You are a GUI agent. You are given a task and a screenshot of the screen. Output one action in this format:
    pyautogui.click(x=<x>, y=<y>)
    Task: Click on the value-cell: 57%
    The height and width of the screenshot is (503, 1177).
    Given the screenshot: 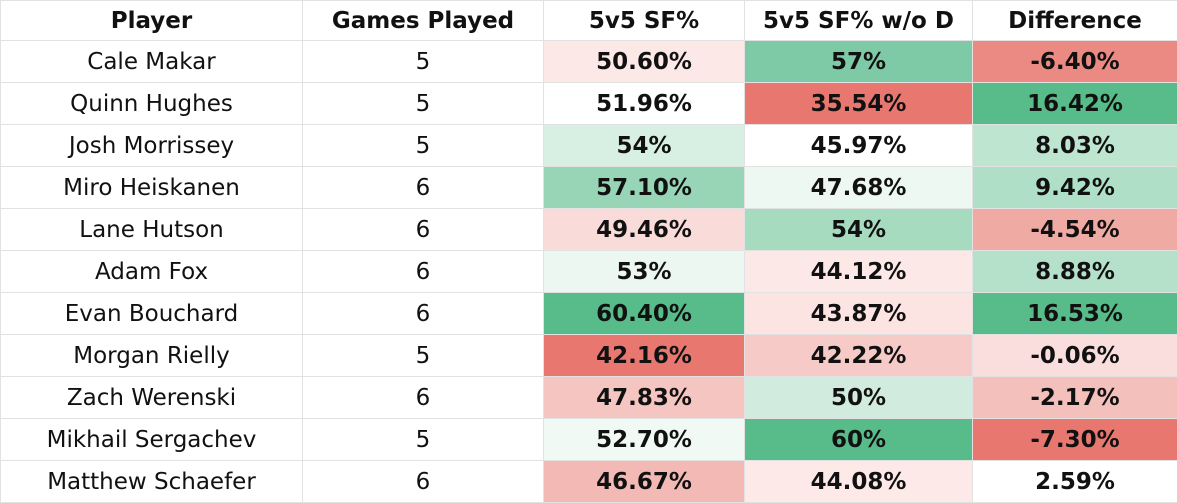 What is the action you would take?
    pyautogui.click(x=859, y=62)
    